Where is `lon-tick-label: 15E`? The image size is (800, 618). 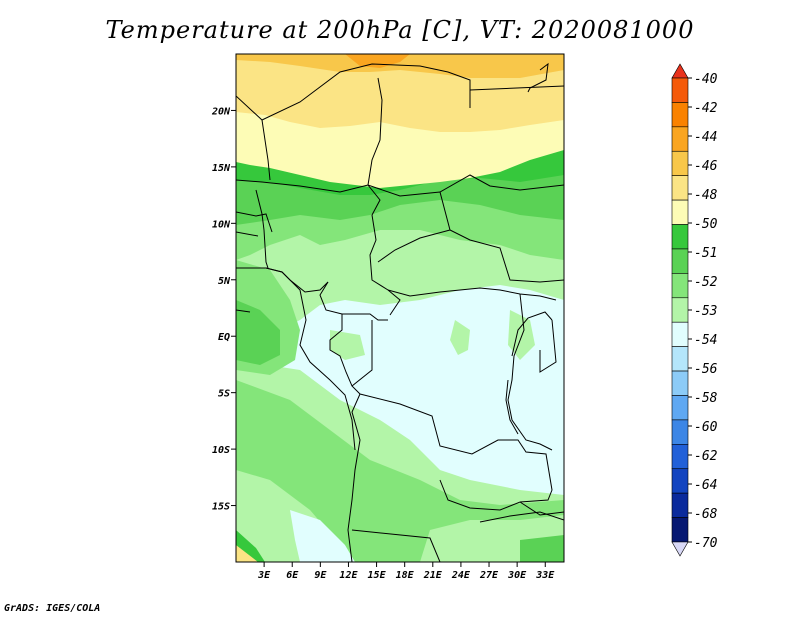 lon-tick-label: 15E is located at coordinates (377, 575).